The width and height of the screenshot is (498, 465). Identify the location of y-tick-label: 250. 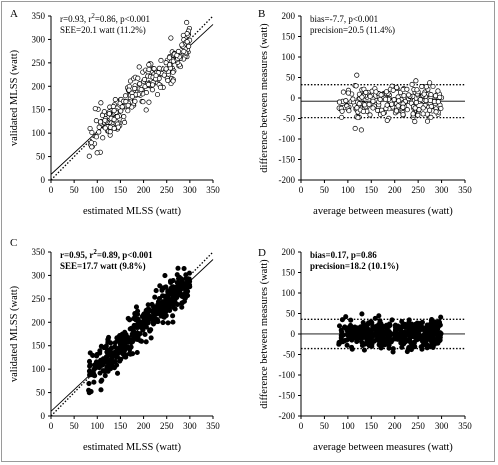
(39, 299).